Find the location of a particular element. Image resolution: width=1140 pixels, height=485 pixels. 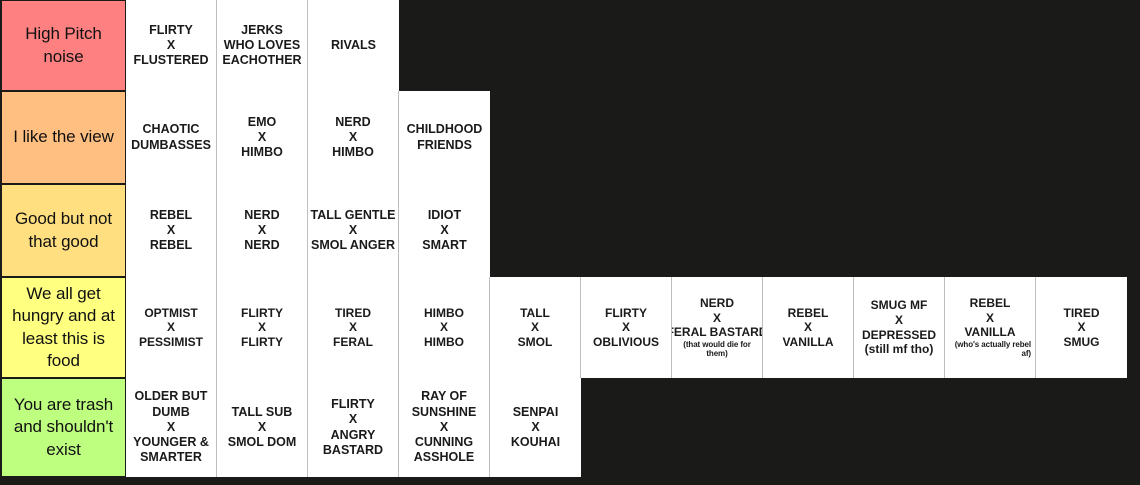

tier-item-line: OBLIVIOUS is located at coordinates (625, 341).